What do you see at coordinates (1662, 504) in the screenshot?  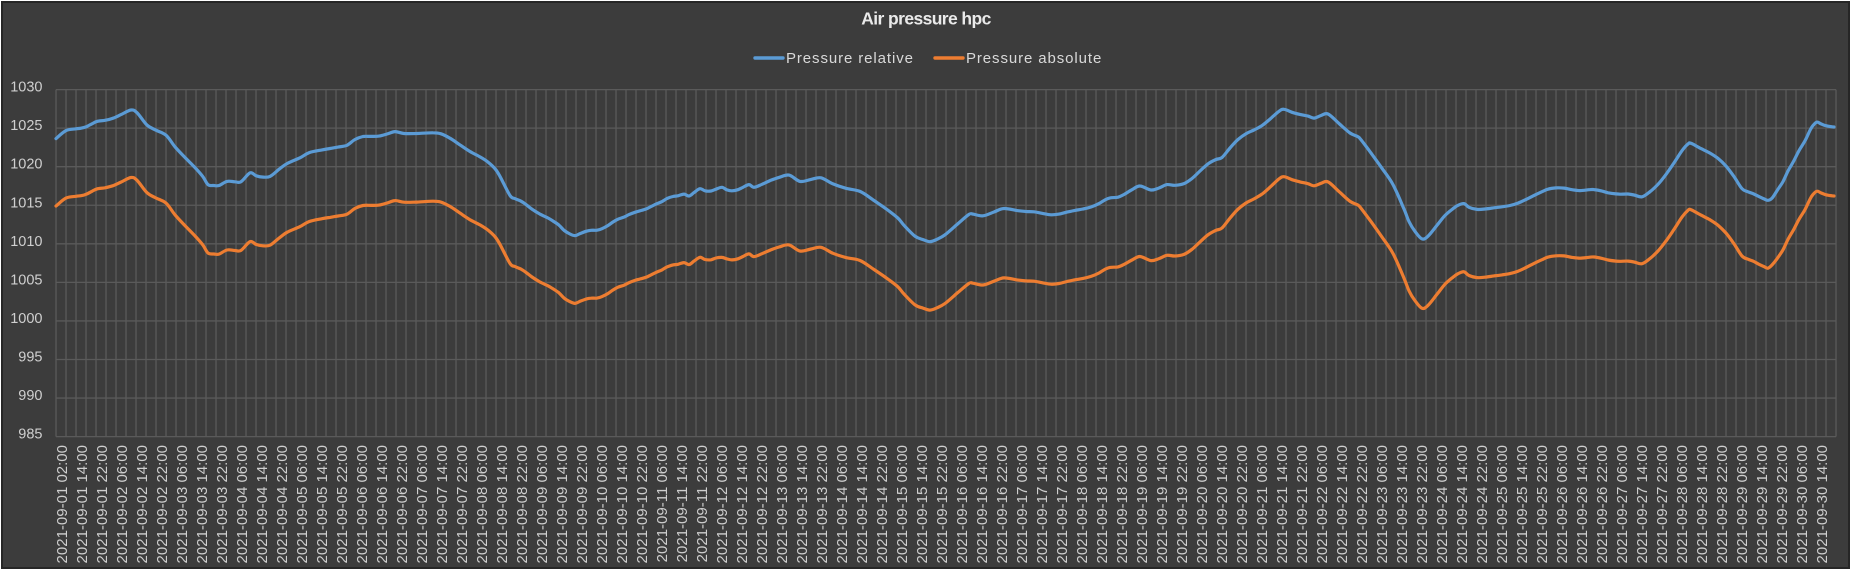 I see `svg-text: 2021-09-27 22:00` at bounding box center [1662, 504].